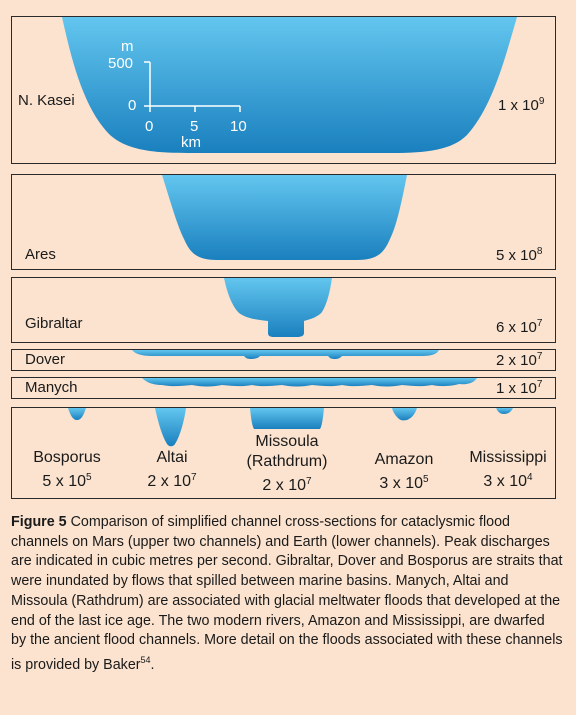  Describe the element at coordinates (309, 382) in the screenshot. I see `manych-channel-shape` at that location.